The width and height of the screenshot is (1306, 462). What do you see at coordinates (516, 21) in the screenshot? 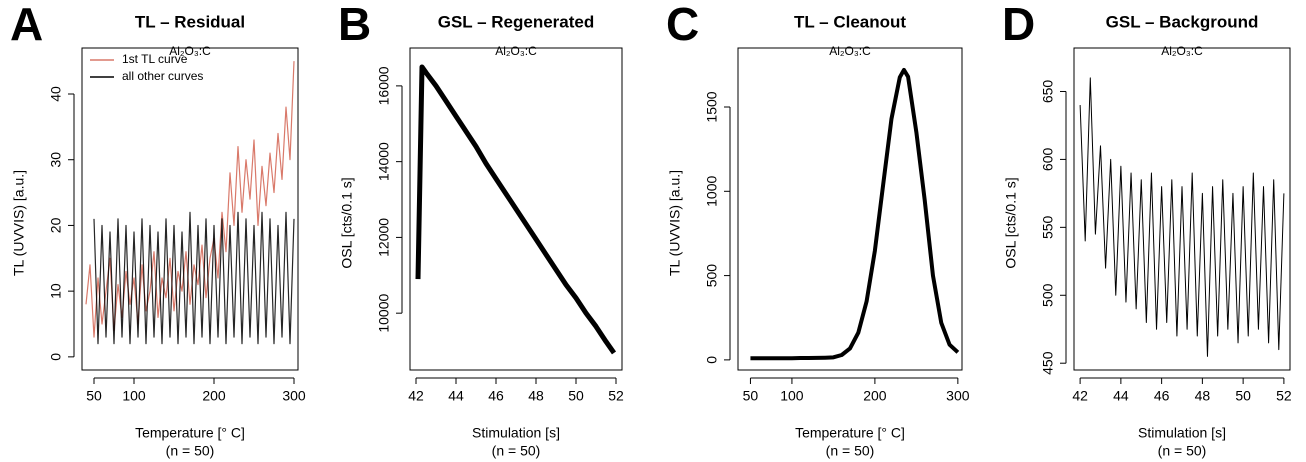
I see `chart-title: GSL – Regenerated` at bounding box center [516, 21].